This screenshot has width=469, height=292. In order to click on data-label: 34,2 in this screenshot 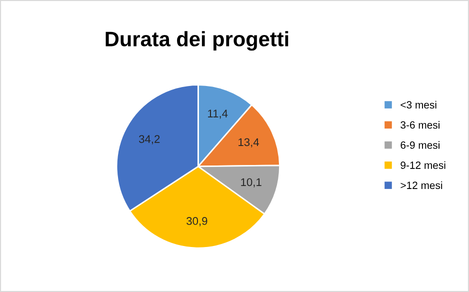, I will do `click(149, 139)`.